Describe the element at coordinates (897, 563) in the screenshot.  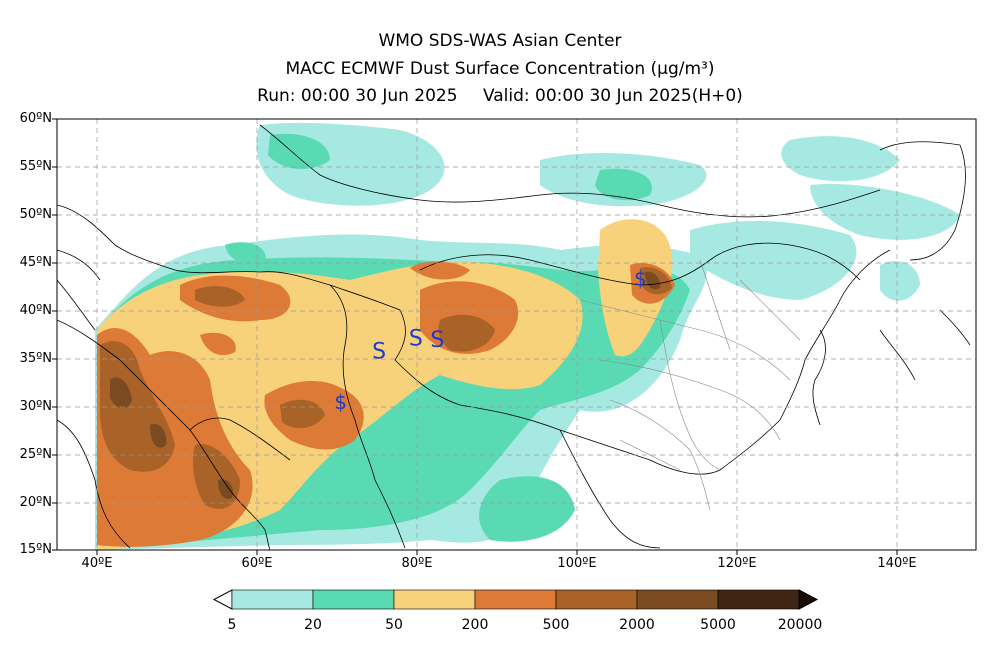
I see `lon-label-140: 140ºE` at that location.